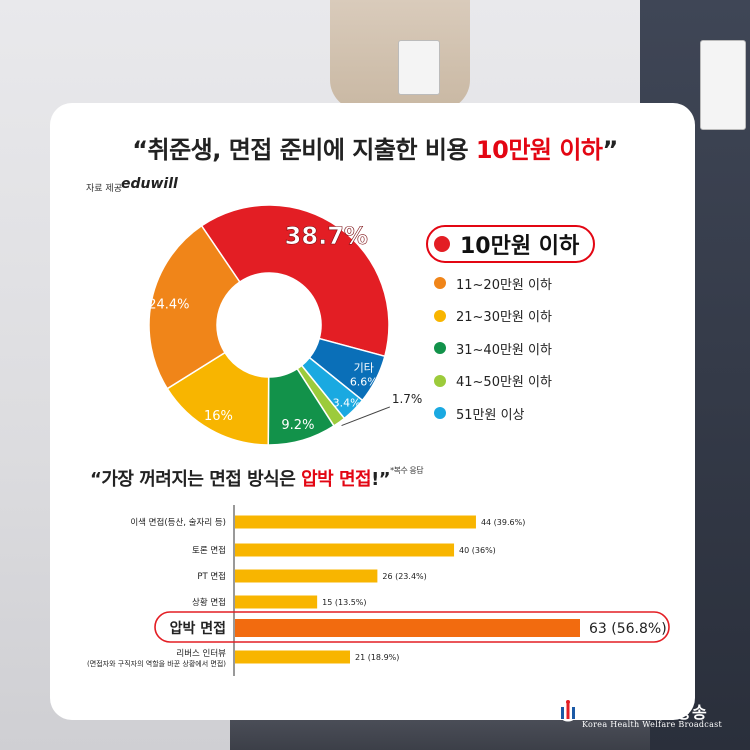 The height and width of the screenshot is (750, 750). Describe the element at coordinates (645, 712) in the screenshot. I see `broadcaster-name: 한국보건복지방송` at that location.